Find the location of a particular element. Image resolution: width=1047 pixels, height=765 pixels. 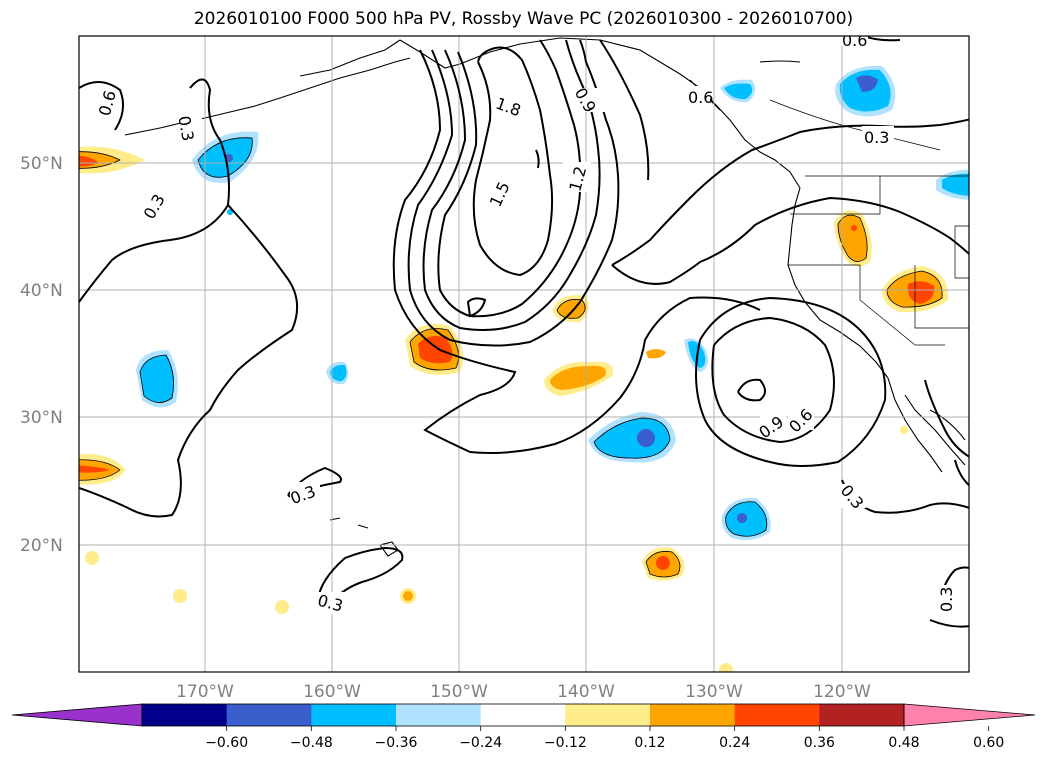

lat-label: 30°N is located at coordinates (41, 418).